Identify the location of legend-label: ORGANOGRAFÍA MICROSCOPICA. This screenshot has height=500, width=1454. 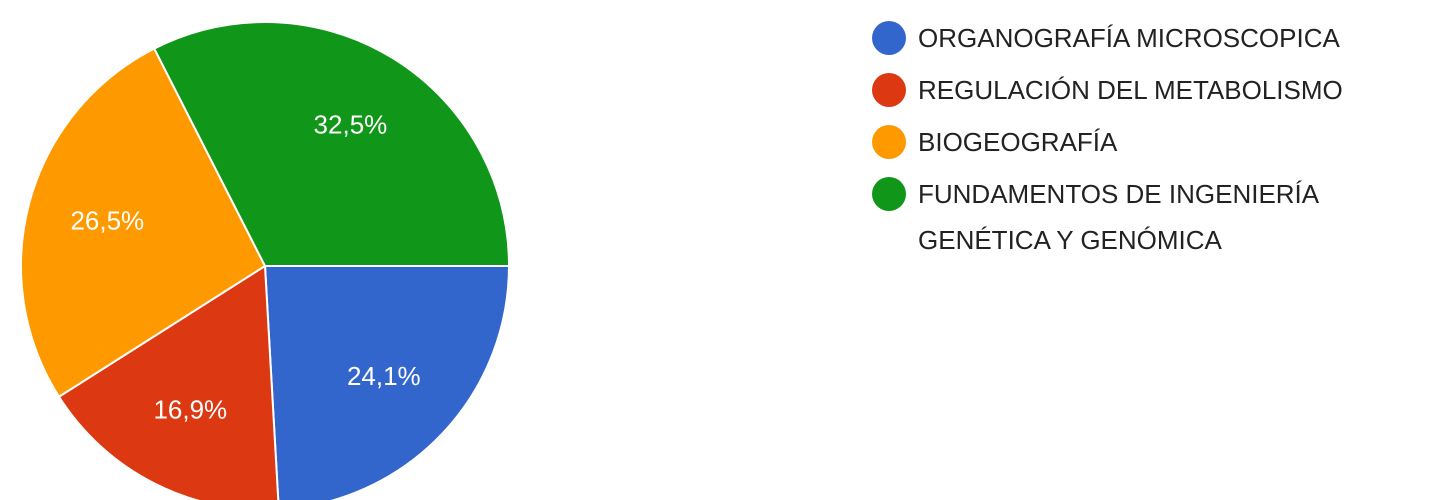
(1129, 38).